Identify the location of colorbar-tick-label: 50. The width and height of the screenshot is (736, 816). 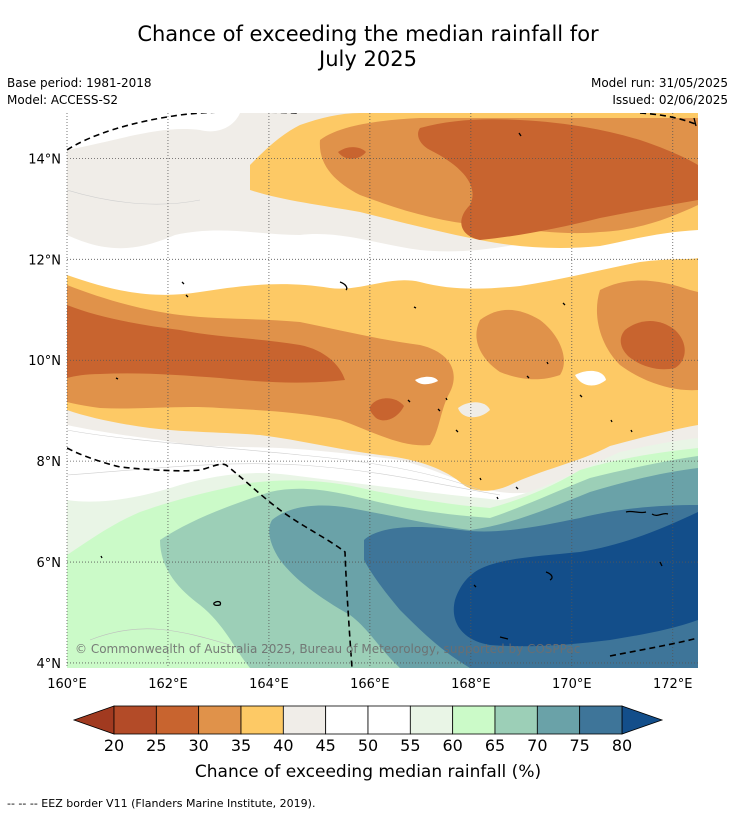
(368, 745).